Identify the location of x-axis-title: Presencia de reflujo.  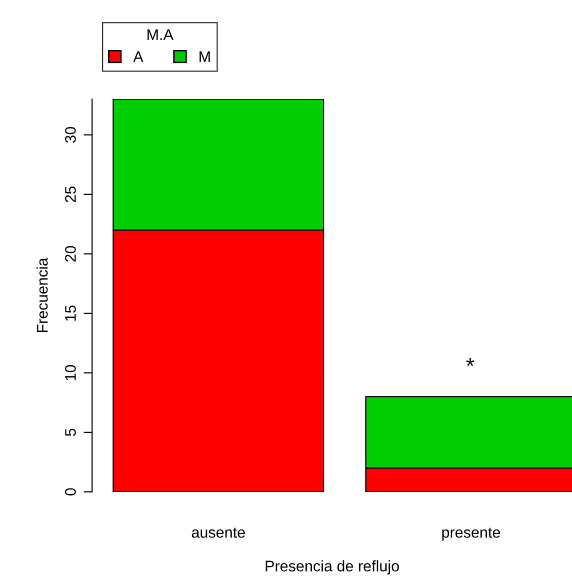
(332, 567).